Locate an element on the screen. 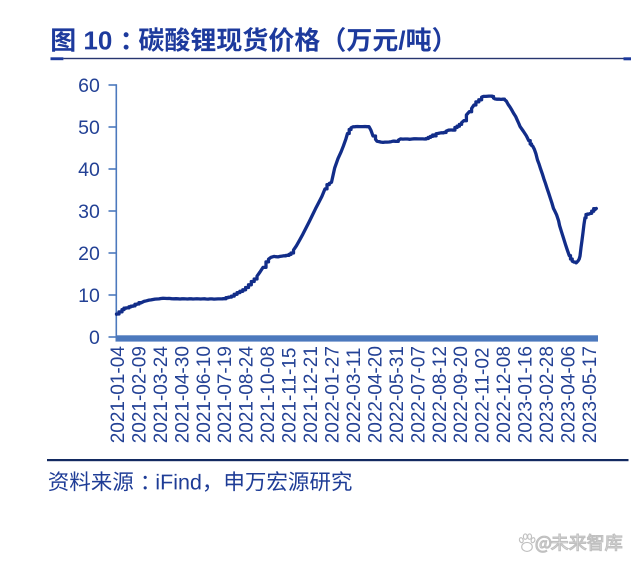 Image resolution: width=631 pixels, height=570 pixels. svg-text: 2021-02-09 is located at coordinates (139, 394).